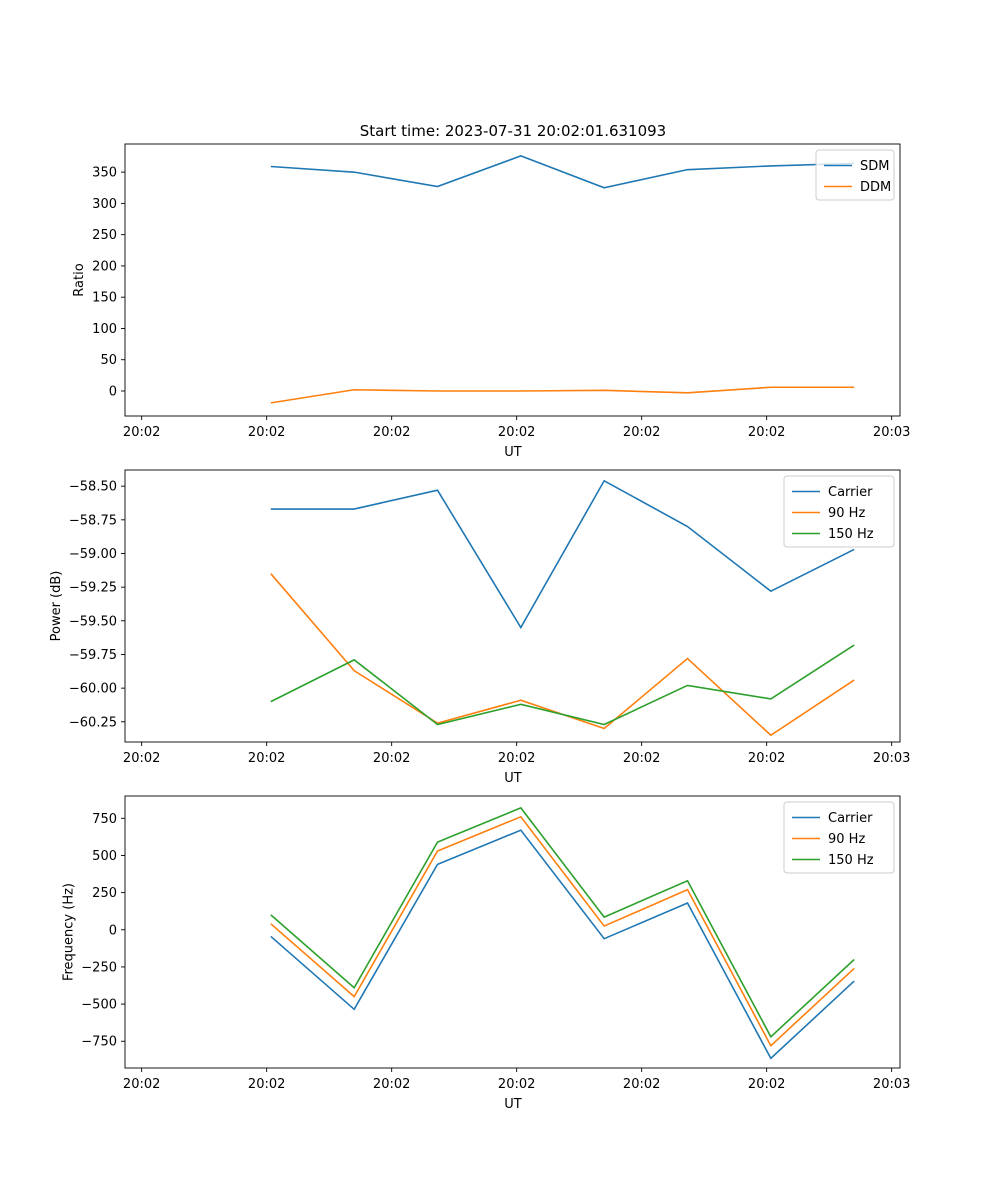  What do you see at coordinates (93, 487) in the screenshot?
I see `y-tick-label: −58.50` at bounding box center [93, 487].